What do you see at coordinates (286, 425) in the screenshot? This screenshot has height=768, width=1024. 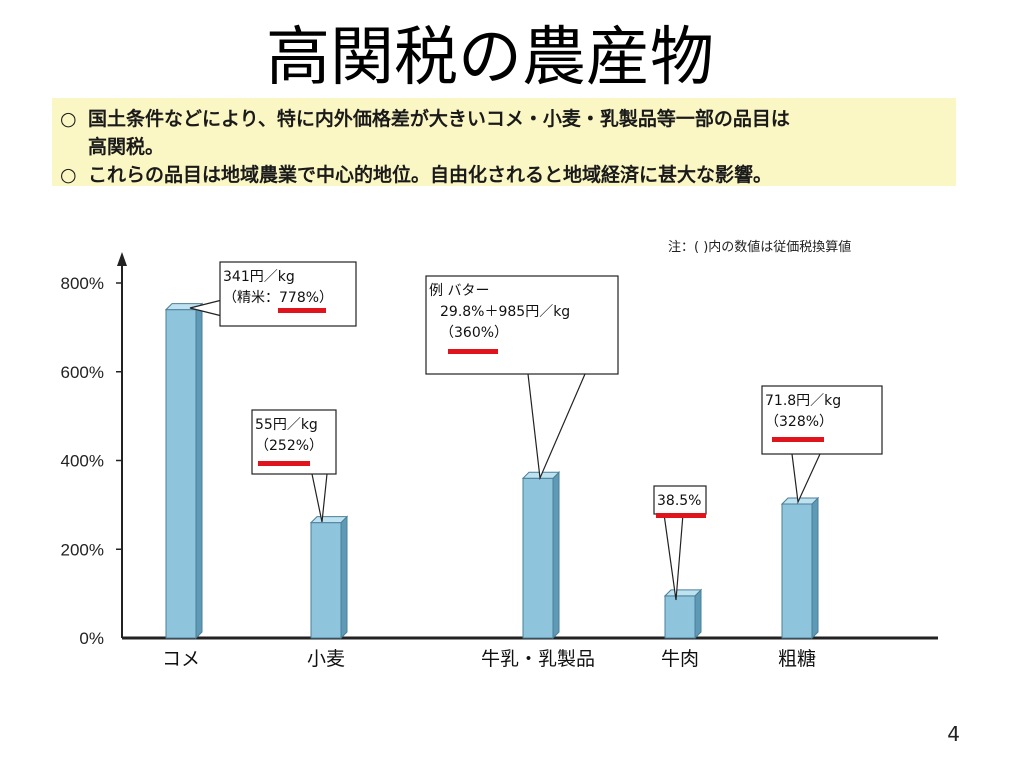 I see `callout-text: 55円／kg` at bounding box center [286, 425].